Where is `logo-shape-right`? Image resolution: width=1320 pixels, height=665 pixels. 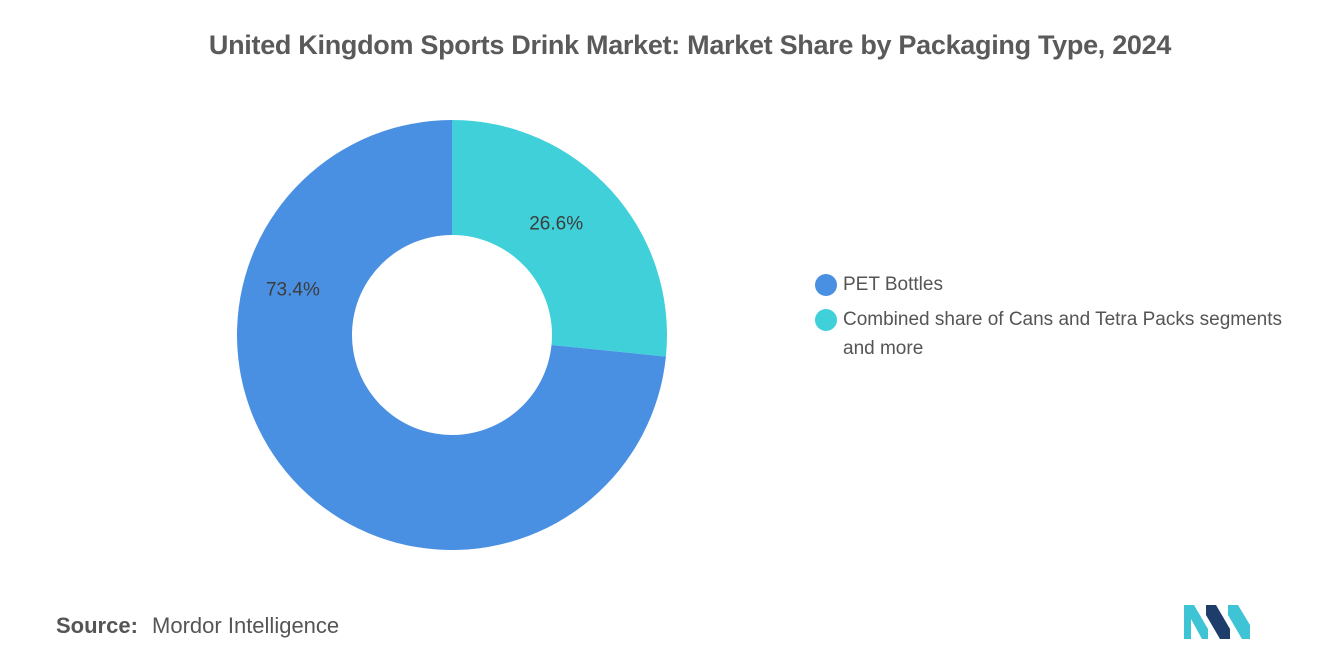 logo-shape-right is located at coordinates (1239, 622).